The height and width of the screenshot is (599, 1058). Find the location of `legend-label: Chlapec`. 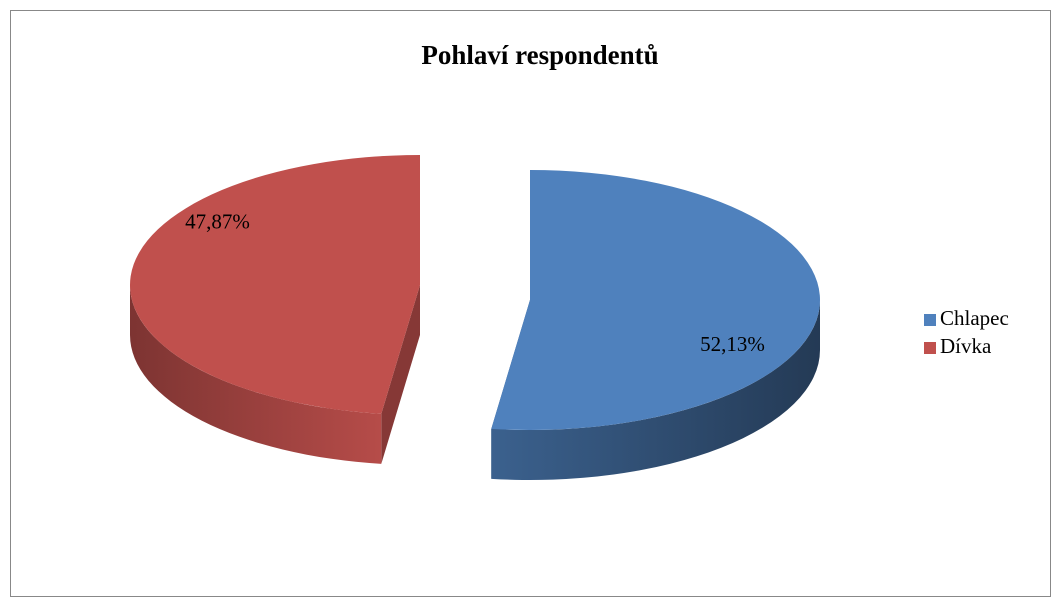

legend-label: Chlapec is located at coordinates (974, 318).